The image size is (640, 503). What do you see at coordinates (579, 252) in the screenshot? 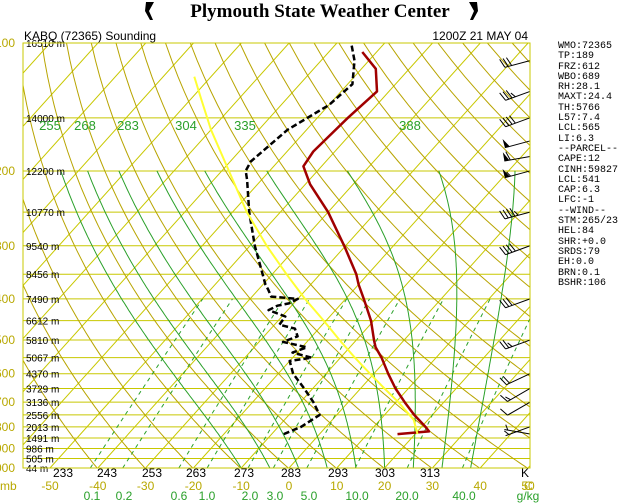
I see `index-line: SRDS:79` at bounding box center [579, 252].